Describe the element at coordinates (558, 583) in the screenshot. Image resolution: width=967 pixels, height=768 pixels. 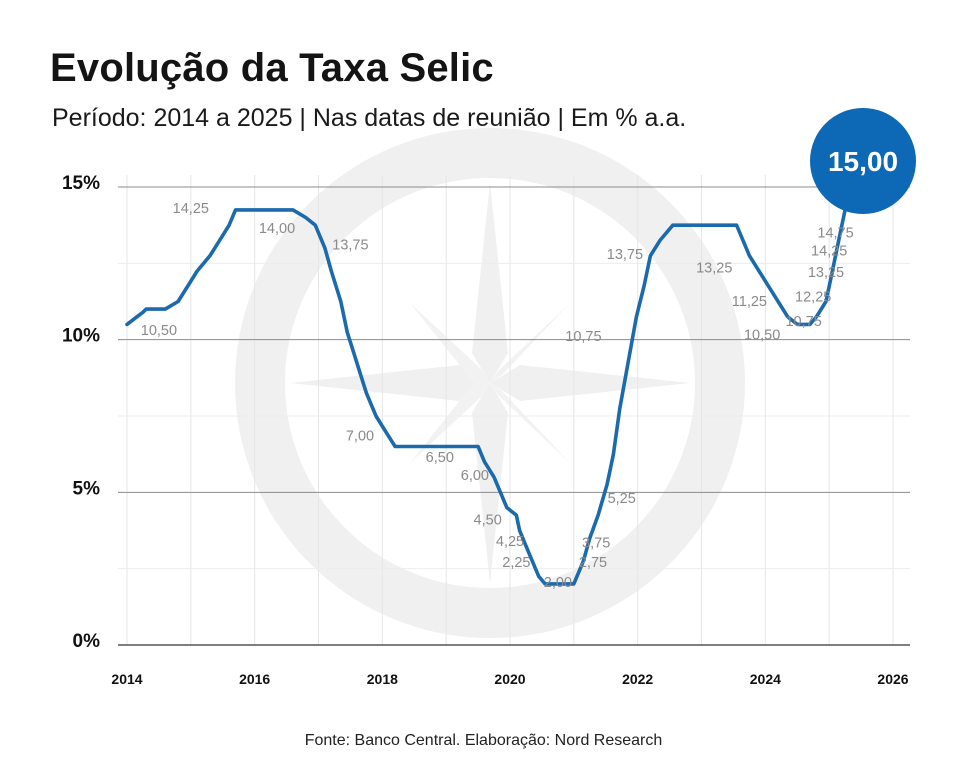
I see `data-label: 2,00` at that location.